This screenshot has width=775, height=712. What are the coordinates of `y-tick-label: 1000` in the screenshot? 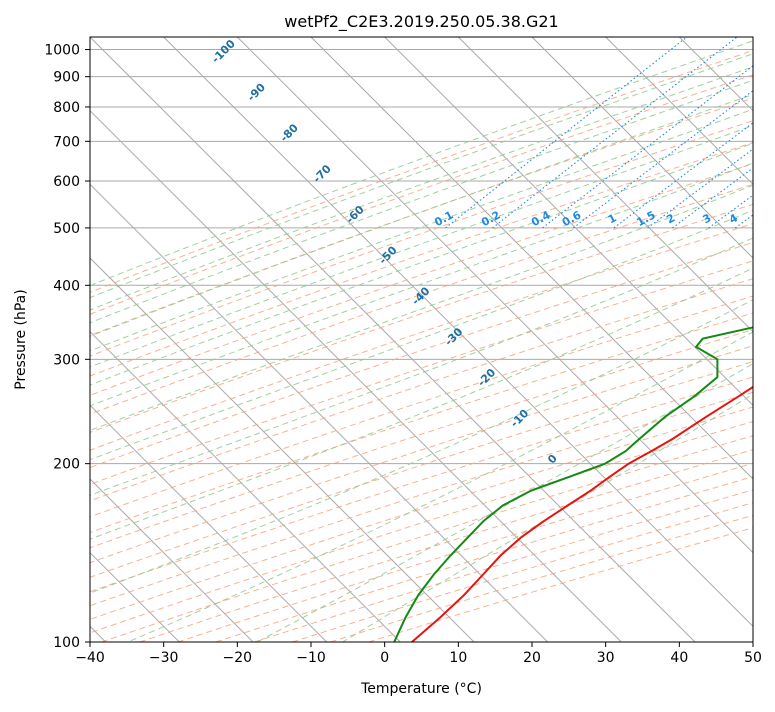 It's located at (62, 51).